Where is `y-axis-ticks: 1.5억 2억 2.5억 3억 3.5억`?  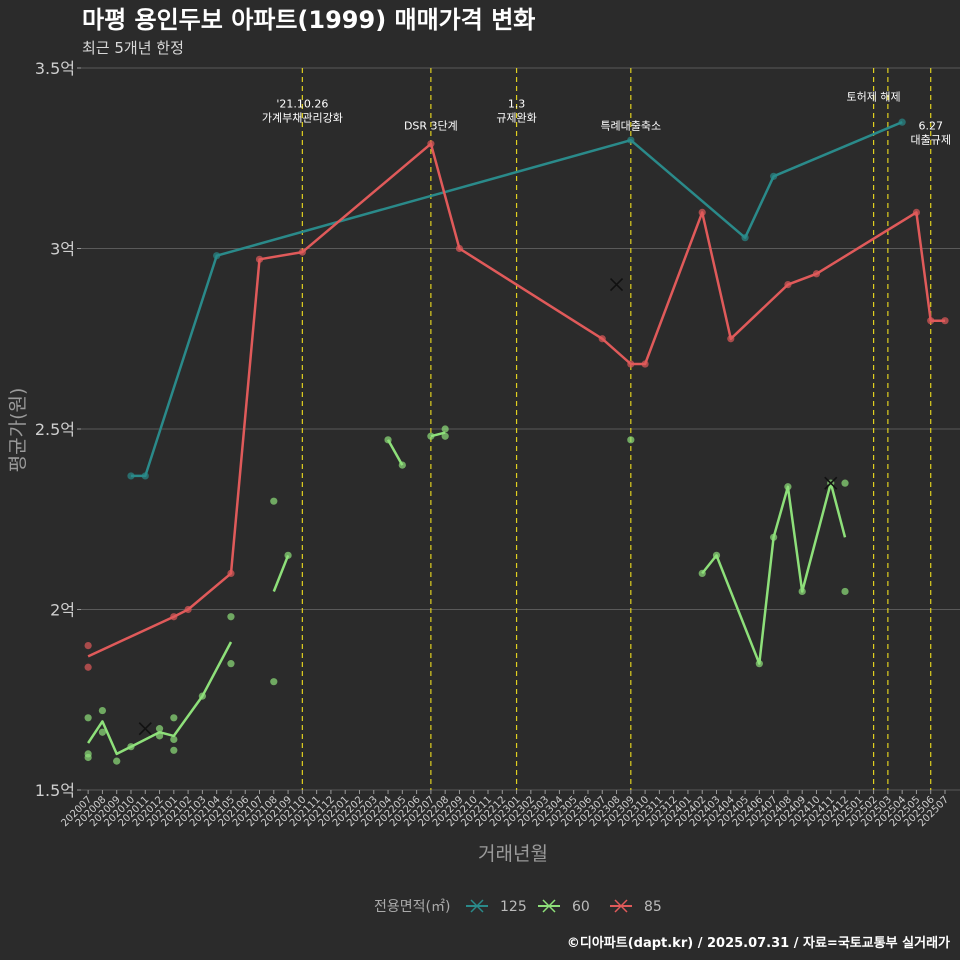 y-axis-ticks: 1.5억 2억 2.5억 3억 3.5억 is located at coordinates (58, 429).